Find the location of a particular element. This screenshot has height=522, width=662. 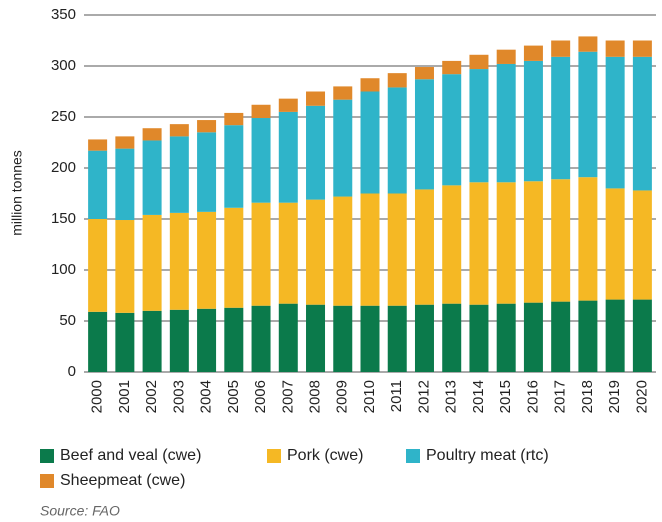

x-tick-label: 2015 is located at coordinates (505, 396).